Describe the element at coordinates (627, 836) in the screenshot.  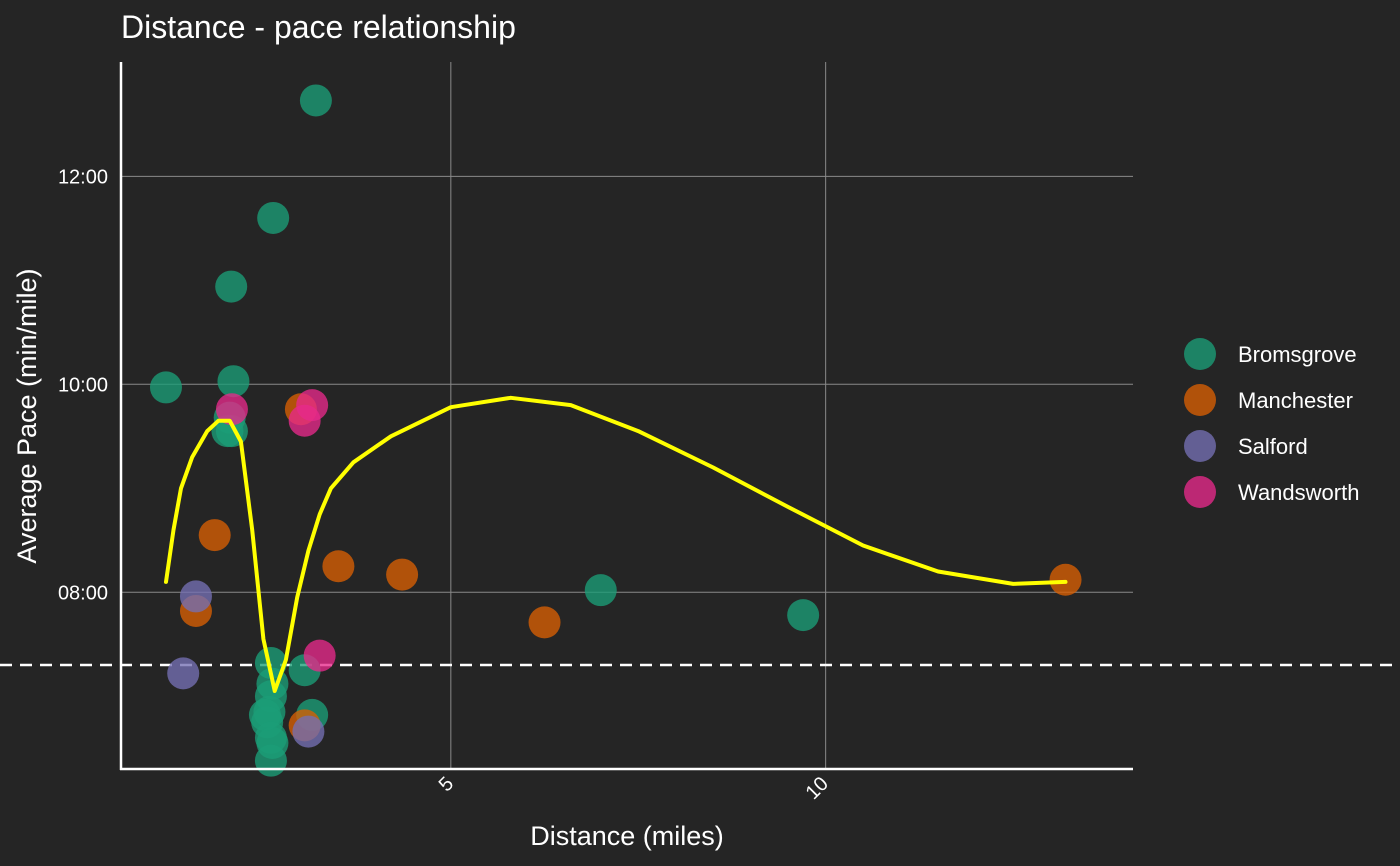
I see `x-axis-title: Distance (miles)` at that location.